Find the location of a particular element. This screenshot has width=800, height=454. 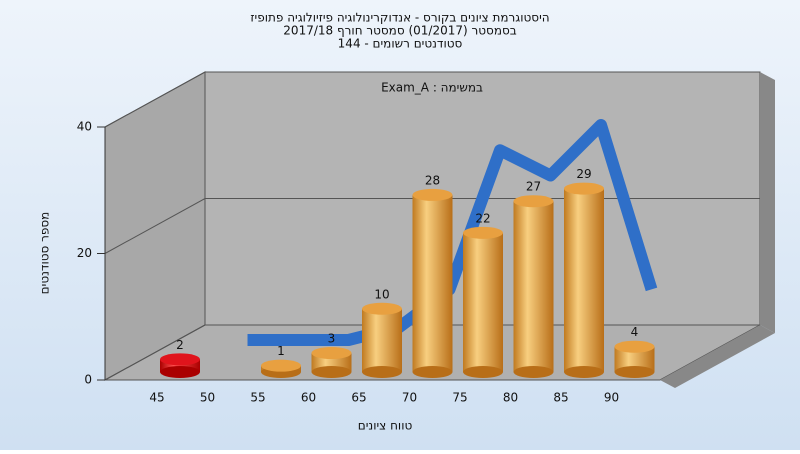

value-label: 3 is located at coordinates (332, 339).